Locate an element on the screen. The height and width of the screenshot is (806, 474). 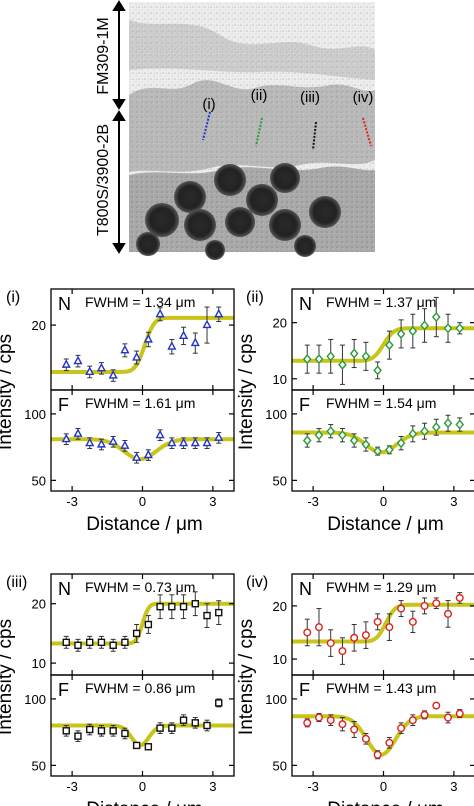
scan-label-iv: (iv) is located at coordinates (363, 97).